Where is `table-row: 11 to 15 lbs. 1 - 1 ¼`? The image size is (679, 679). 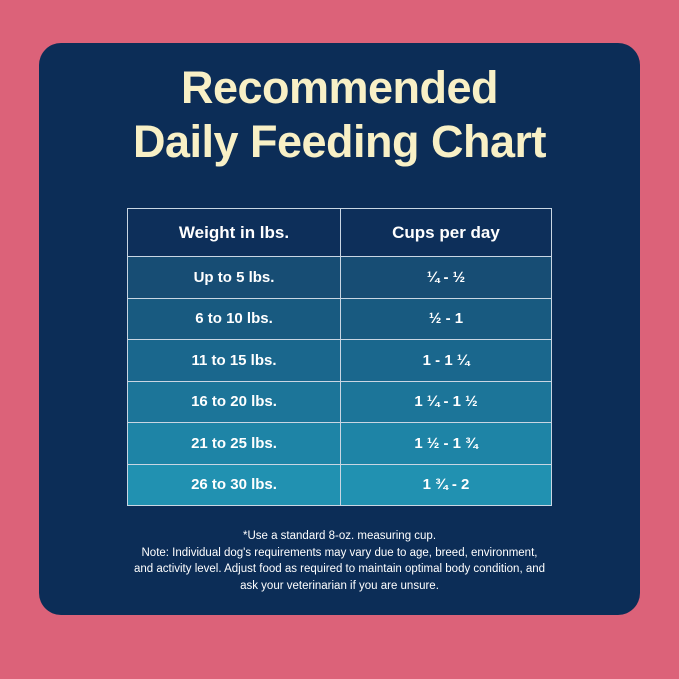 table-row: 11 to 15 lbs. 1 - 1 ¼ is located at coordinates (339, 360).